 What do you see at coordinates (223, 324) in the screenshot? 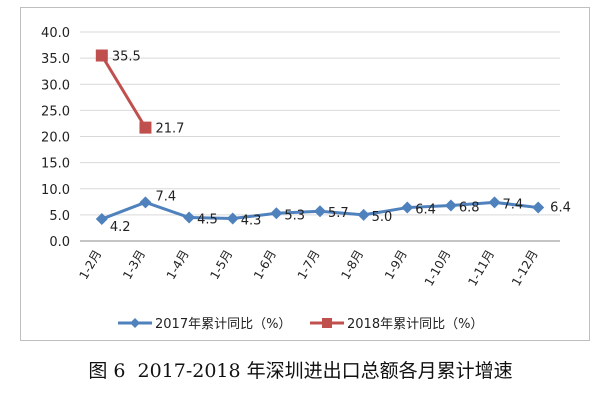
I see `legend-label: 2017年累计同比（%）` at bounding box center [223, 324].